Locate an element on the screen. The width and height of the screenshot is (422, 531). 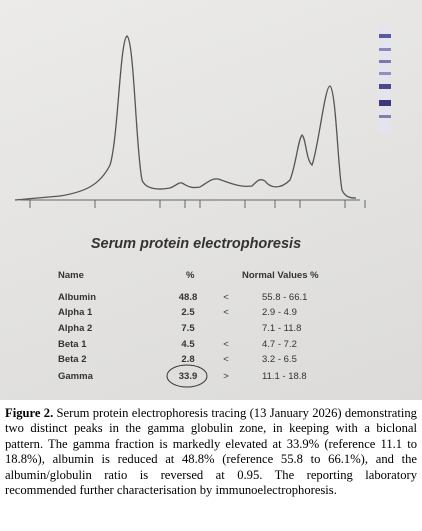
row-normal: 55.8 - 66.1 is located at coordinates (284, 297).